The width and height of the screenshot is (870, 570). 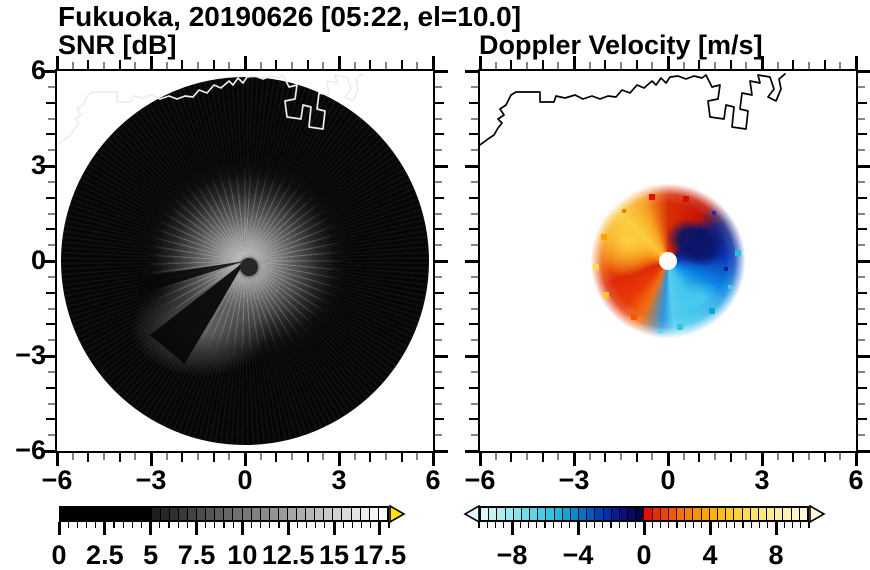 I want to click on colorbar-tick-label: 5, so click(x=151, y=555).